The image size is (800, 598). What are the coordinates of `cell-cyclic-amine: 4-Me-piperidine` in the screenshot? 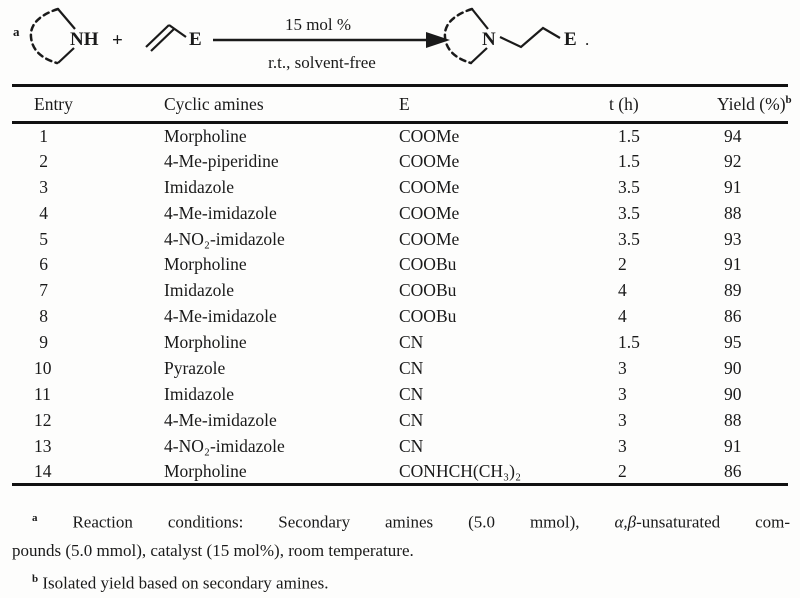 It's located at (221, 160).